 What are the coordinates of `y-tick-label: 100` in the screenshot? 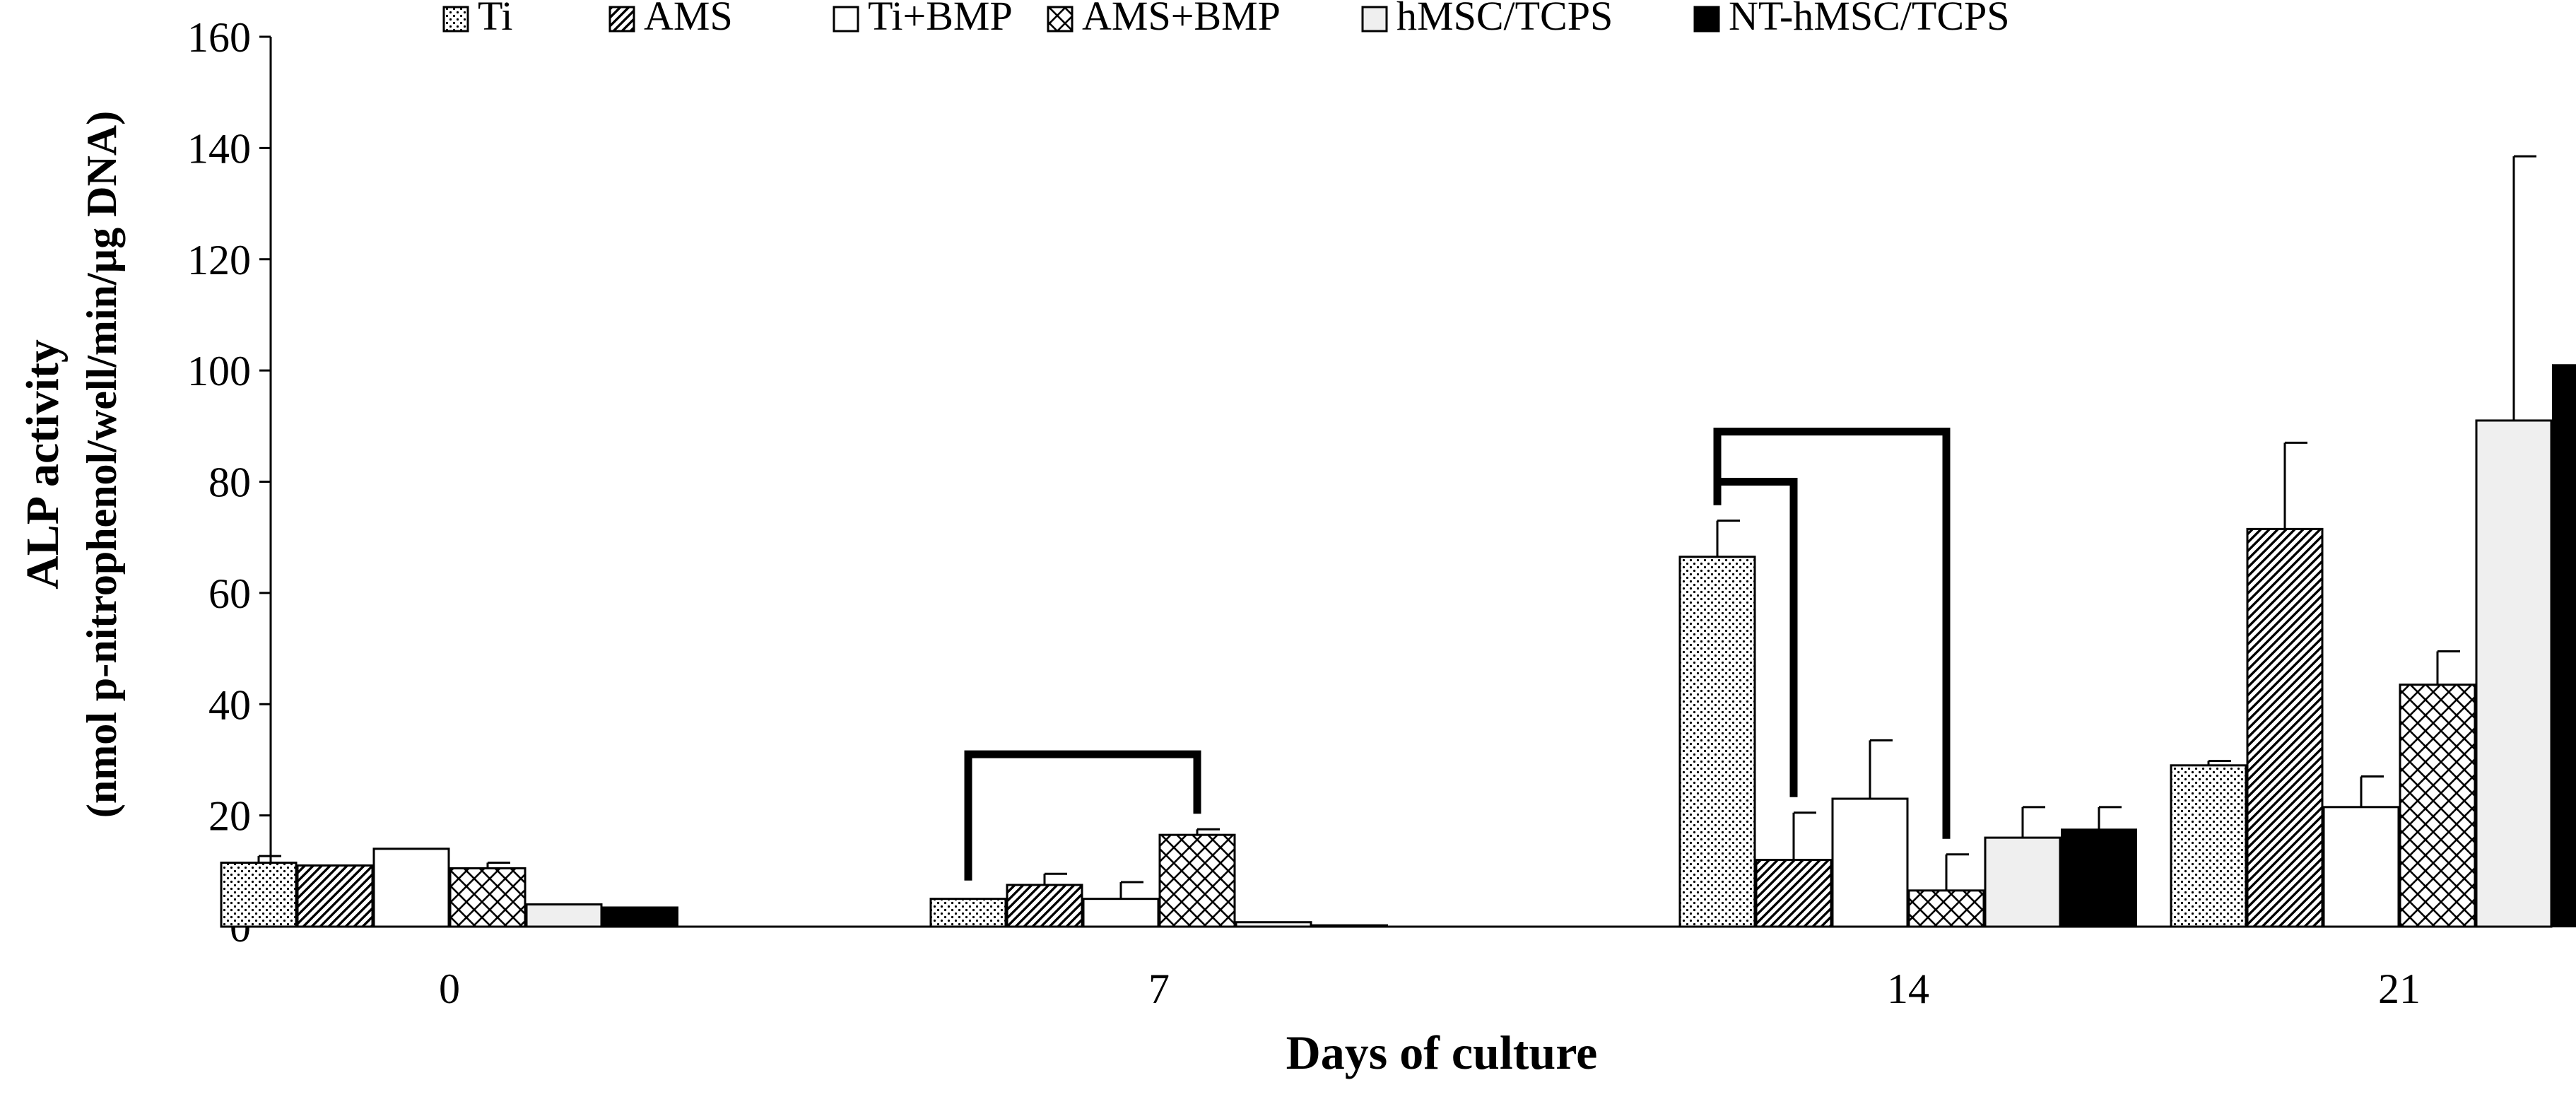 It's located at (219, 371).